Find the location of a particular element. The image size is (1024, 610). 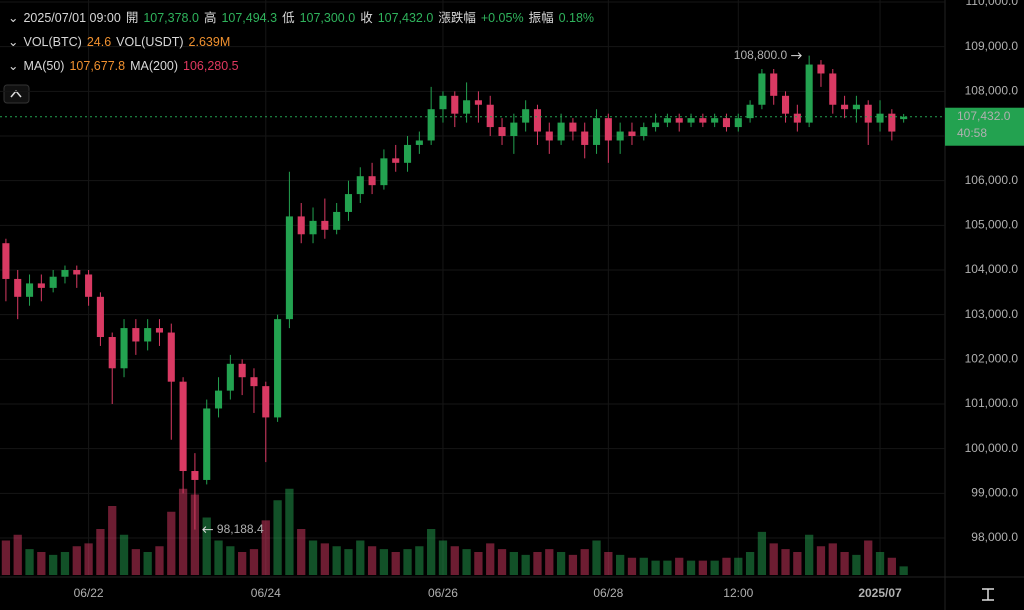

y-tick-label: 100,000.0 is located at coordinates (992, 448).